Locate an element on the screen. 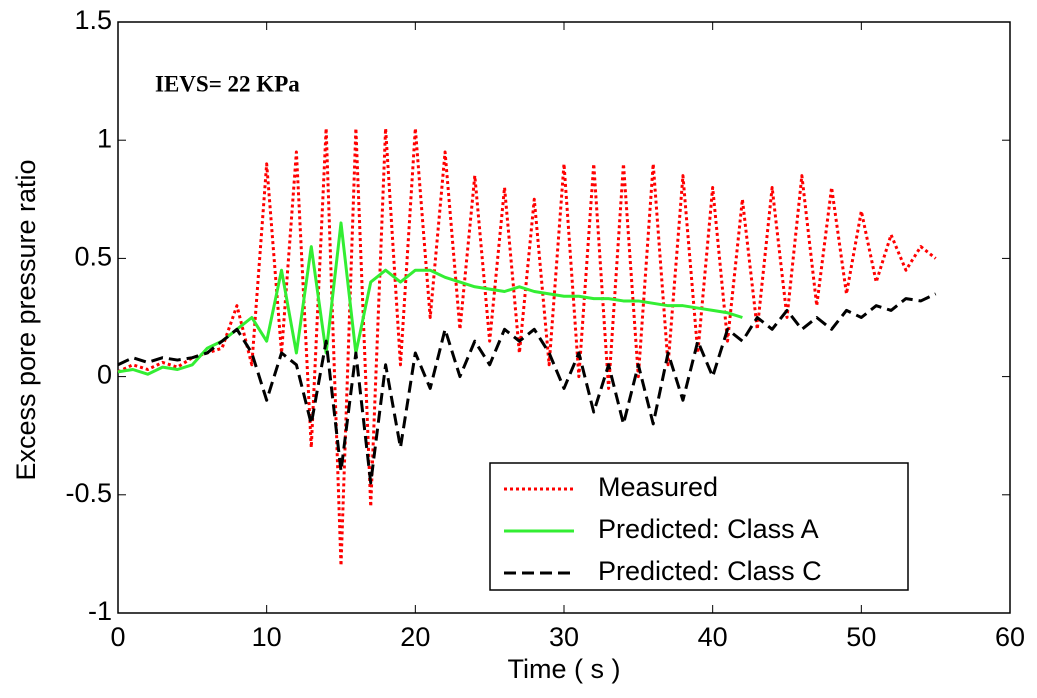  y-tick-label: 0 is located at coordinates (104, 375).